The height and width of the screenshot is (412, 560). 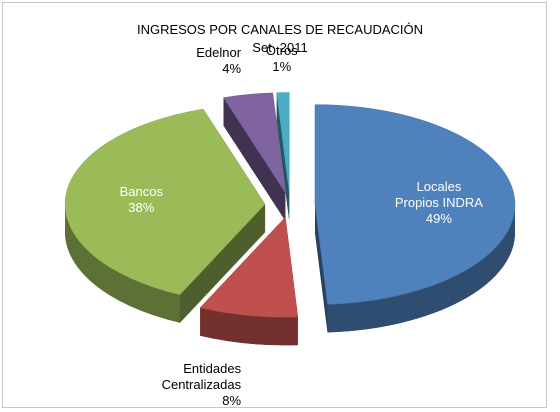 I want to click on chart-subtitle: Set -2011, so click(x=280, y=47).